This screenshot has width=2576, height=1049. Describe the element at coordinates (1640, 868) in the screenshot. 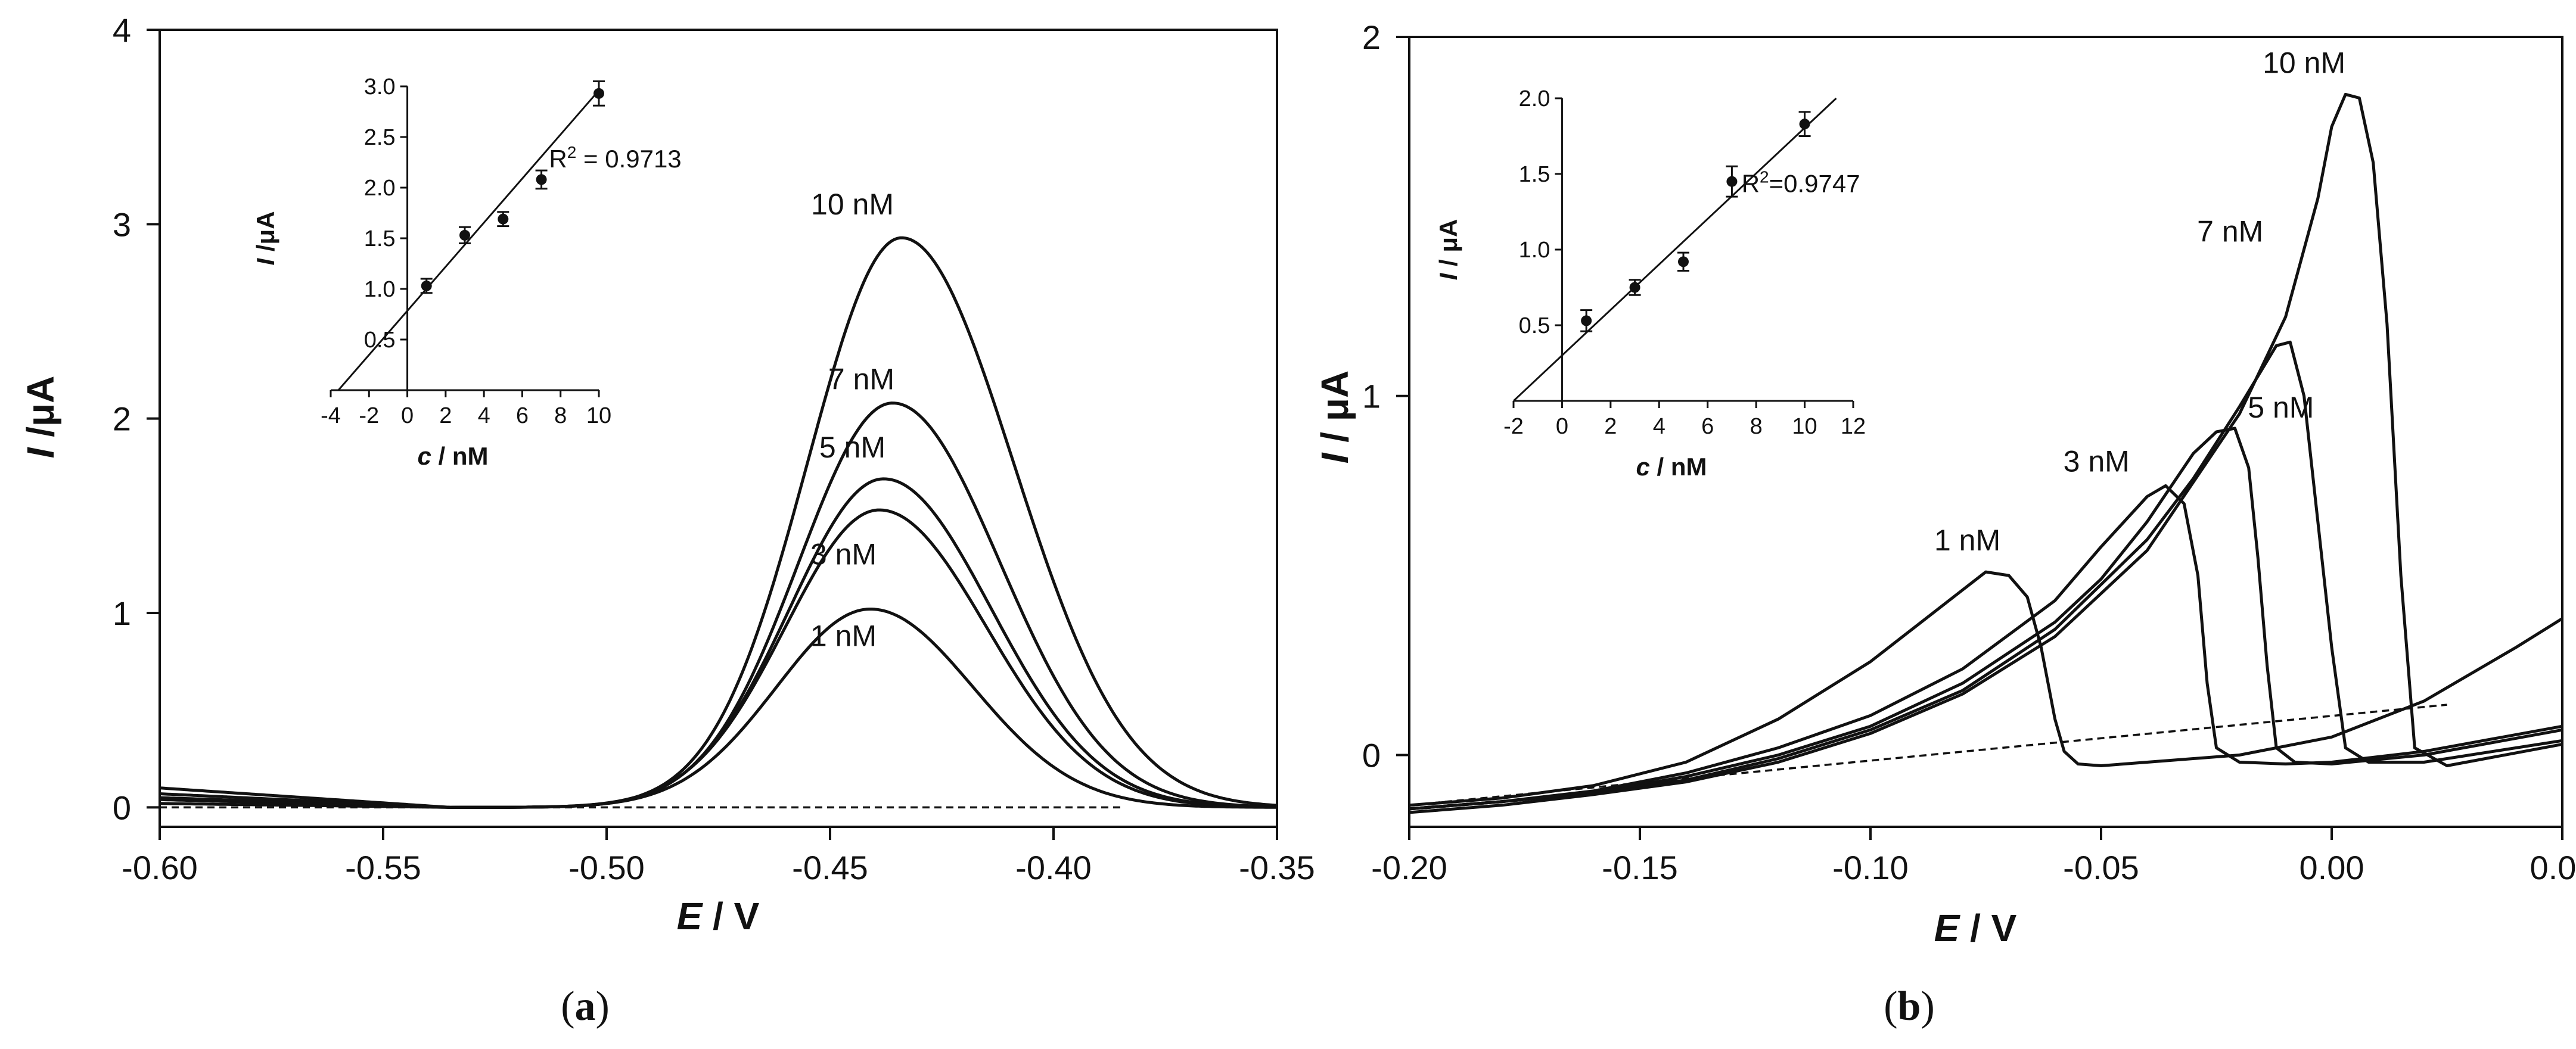

I see `x-tick-label: -0.15` at that location.